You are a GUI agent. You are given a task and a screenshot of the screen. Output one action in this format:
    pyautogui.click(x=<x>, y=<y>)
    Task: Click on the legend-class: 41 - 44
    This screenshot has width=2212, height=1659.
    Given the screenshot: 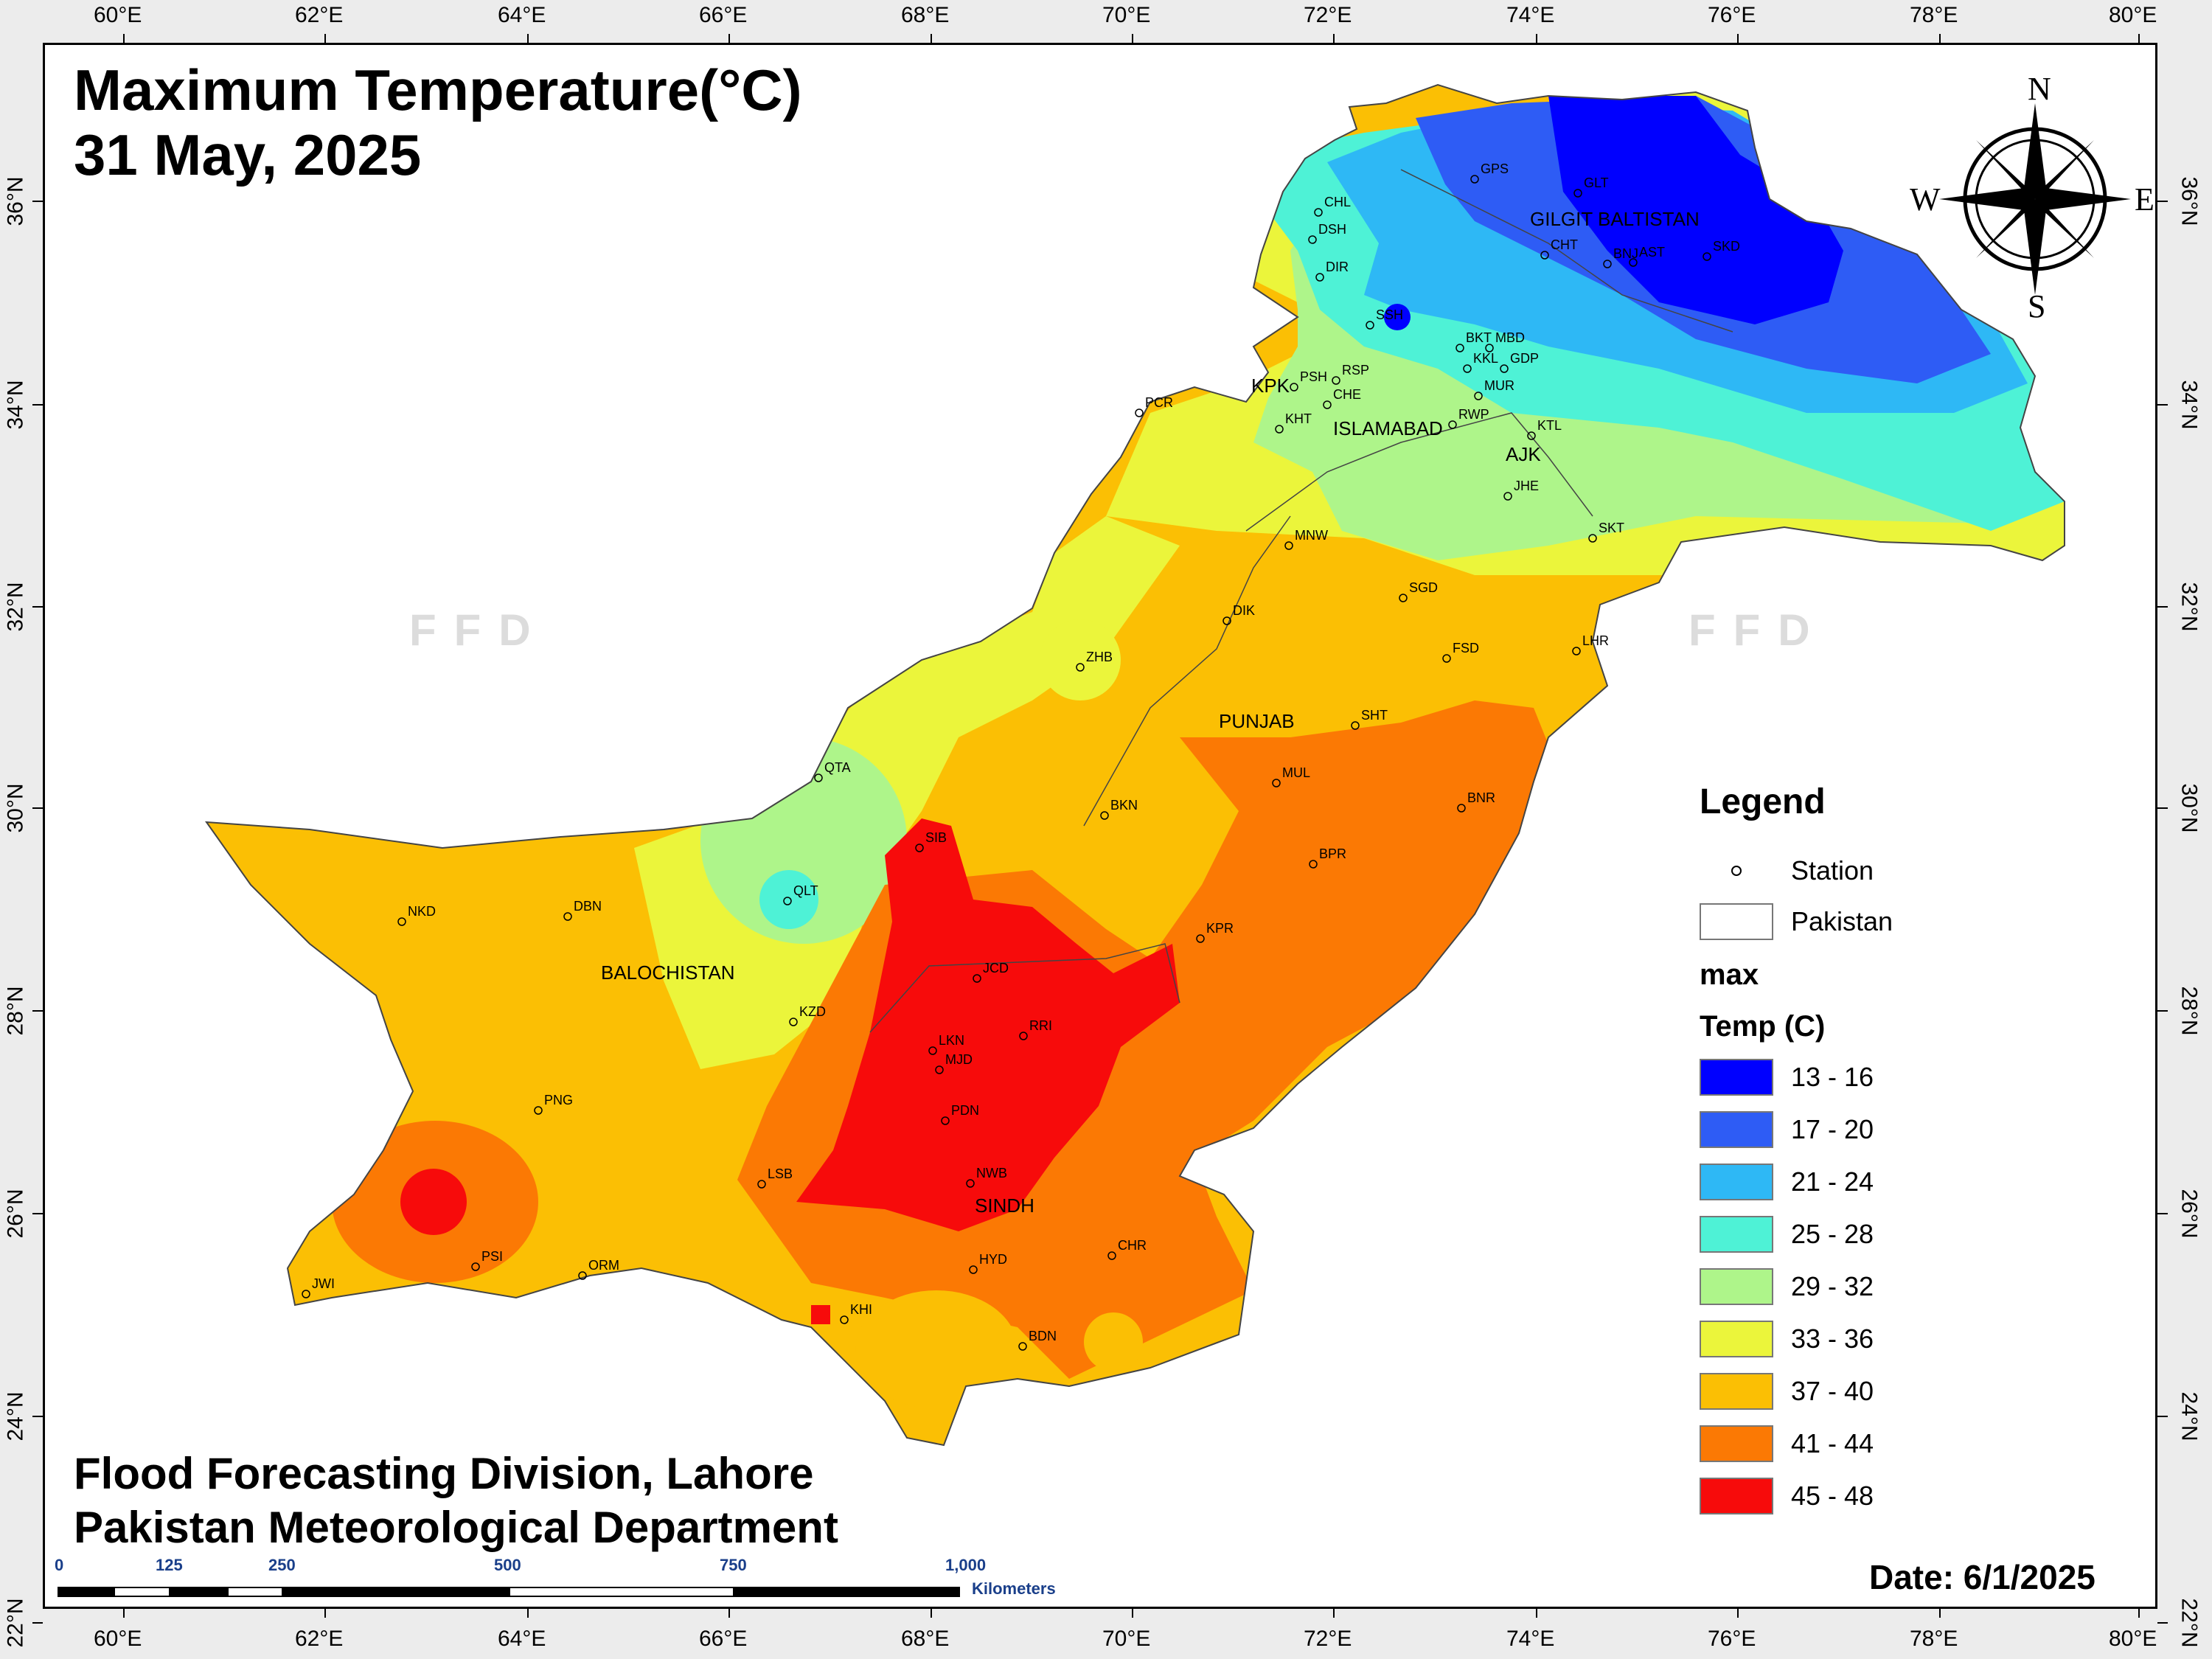 What is the action you would take?
    pyautogui.click(x=1787, y=1443)
    